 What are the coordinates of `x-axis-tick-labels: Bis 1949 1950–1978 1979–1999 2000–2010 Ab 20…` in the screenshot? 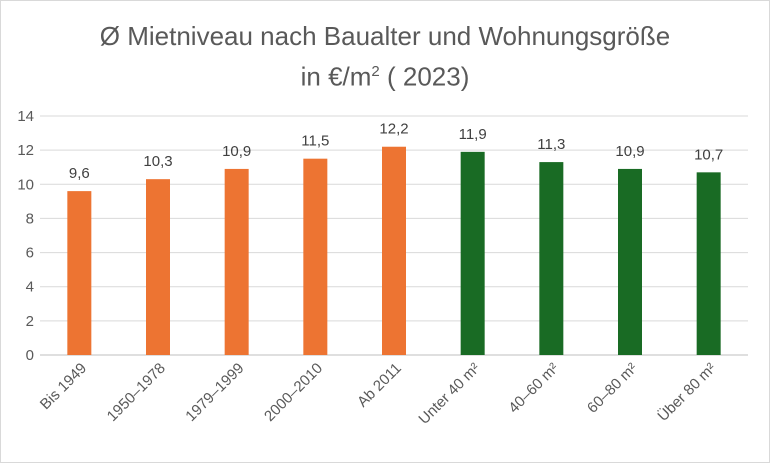 It's located at (378, 393).